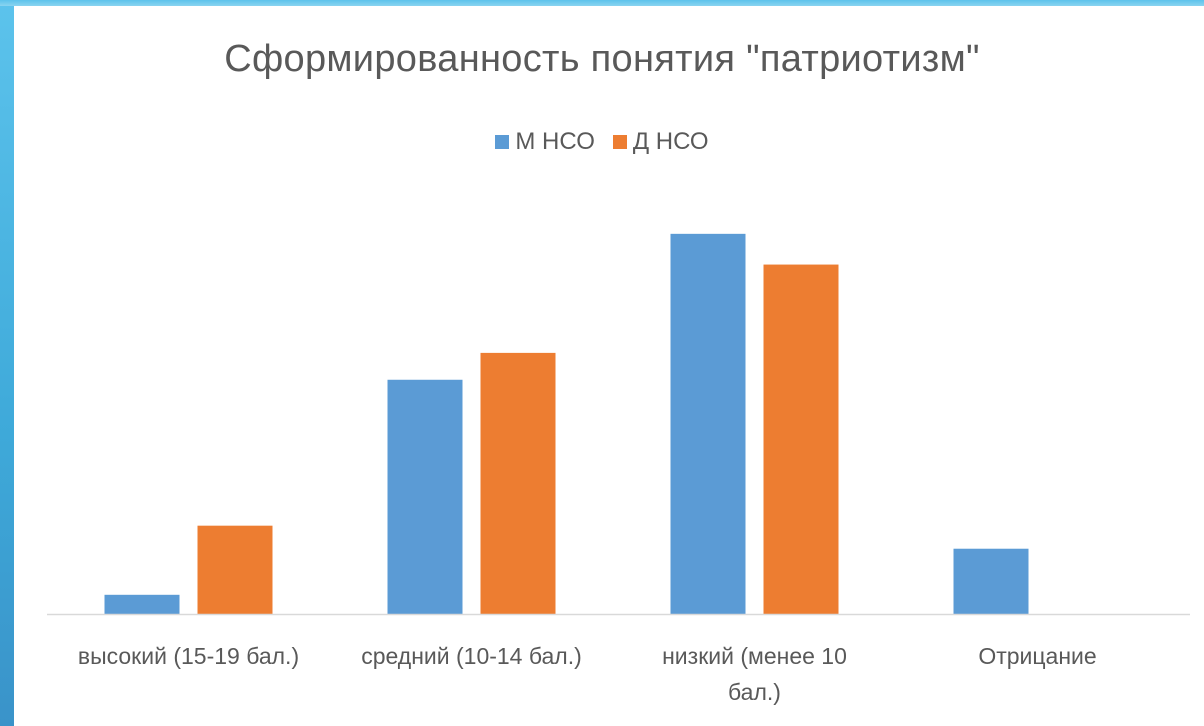 The width and height of the screenshot is (1204, 726). Describe the element at coordinates (555, 141) in the screenshot. I see `legend-label-series-0: М НСО` at that location.